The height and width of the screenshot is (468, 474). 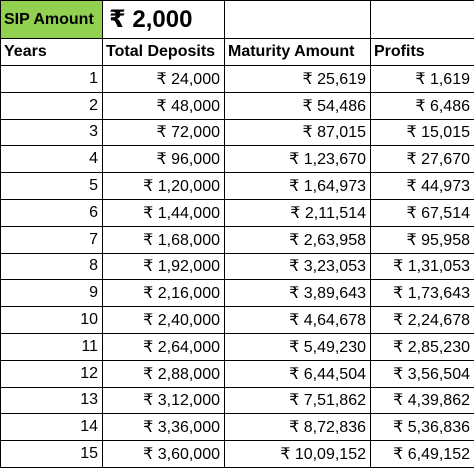 What do you see at coordinates (422, 427) in the screenshot?
I see `profits-cell: ₹ 5,36,836` at bounding box center [422, 427].